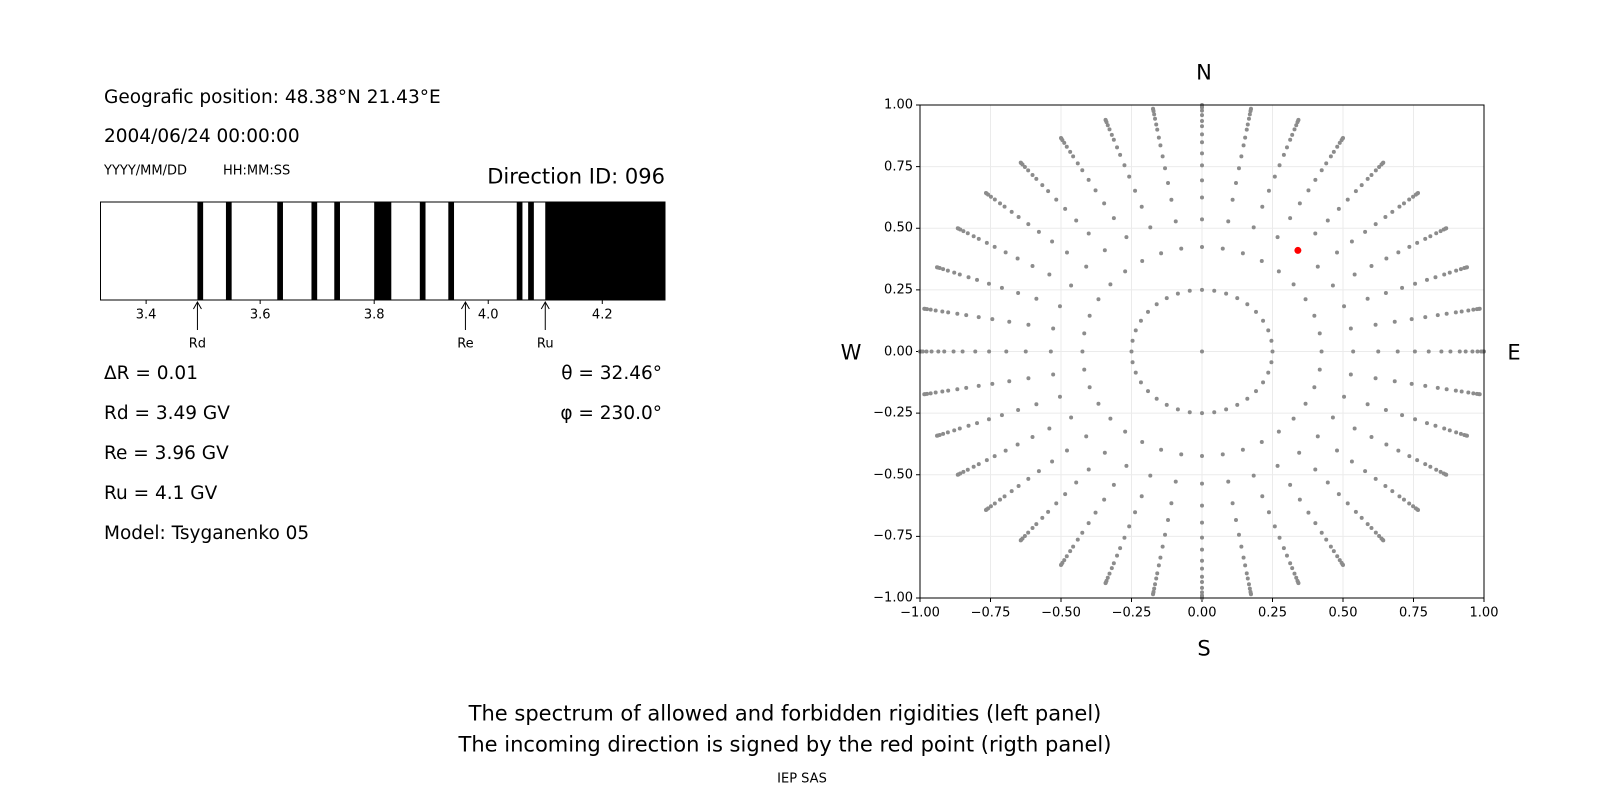 The image size is (1600, 800). I want to click on datetime: 2004/06/24 00:00:00, so click(202, 136).